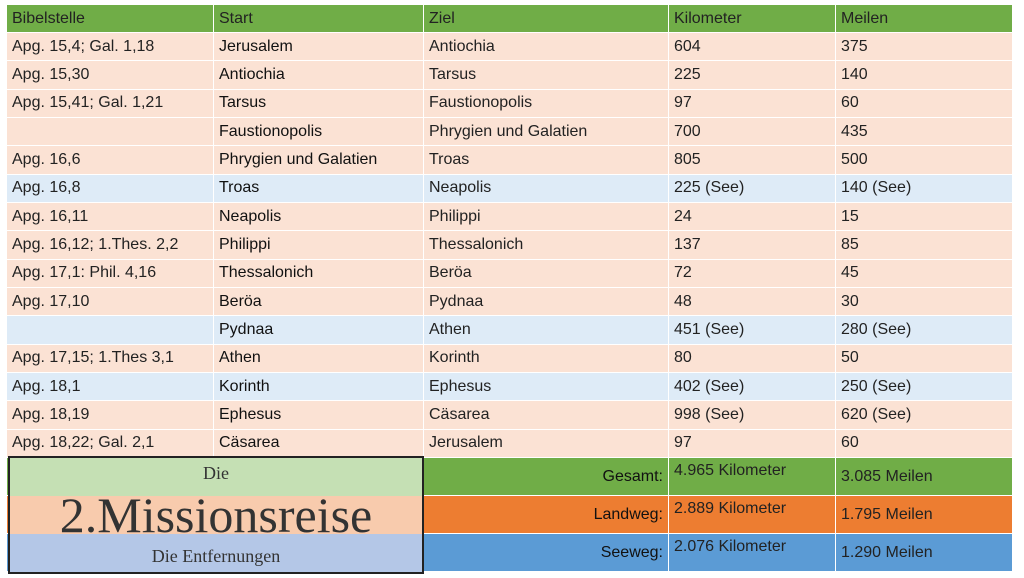 Image resolution: width=1024 pixels, height=578 pixels. What do you see at coordinates (752, 188) in the screenshot?
I see `cell: 225 (See)` at bounding box center [752, 188].